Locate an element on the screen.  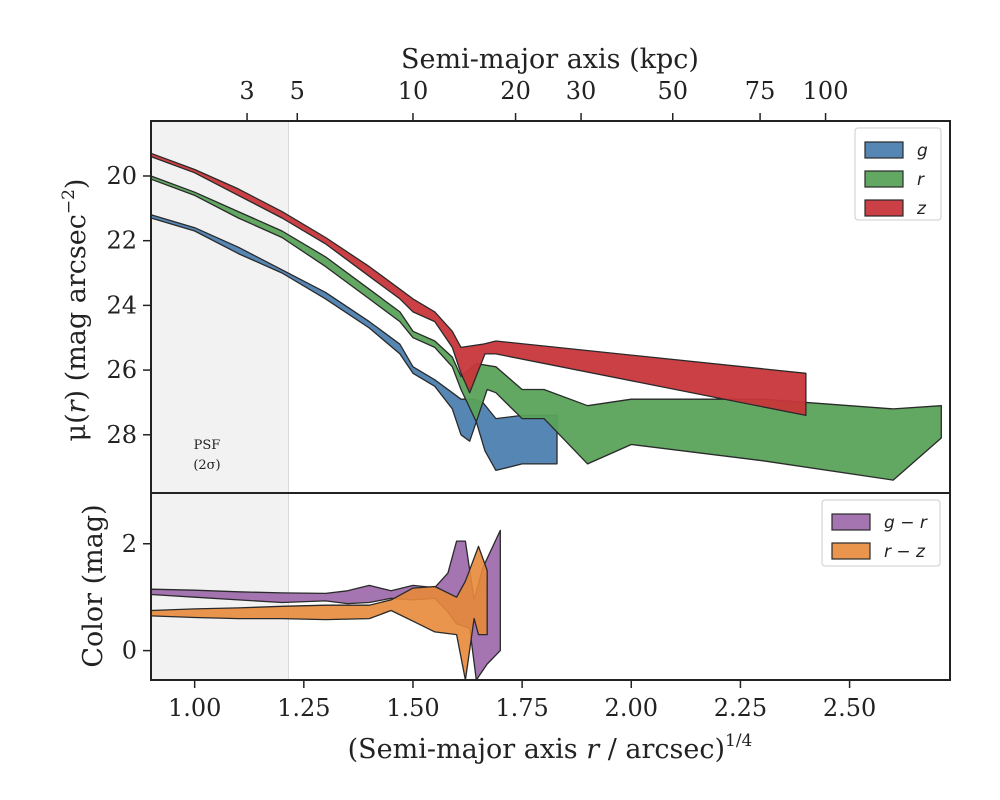
bottom-yaxis-ticks: 02 is located at coordinates (136, 597).